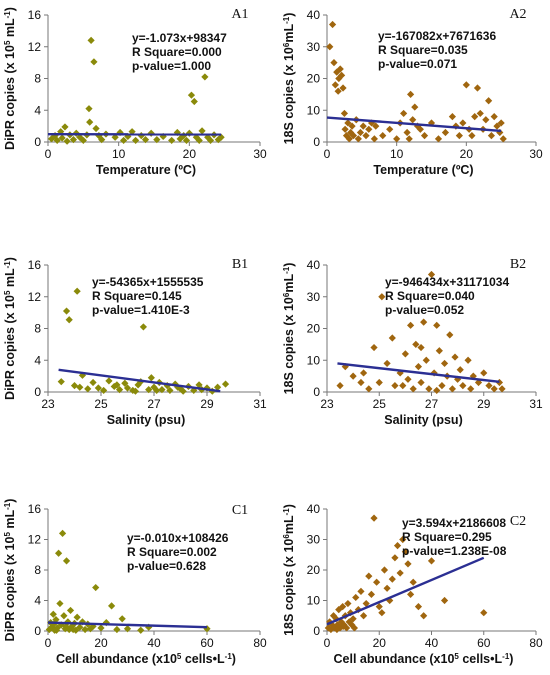  I want to click on x-tick-label: 20, so click(190, 154).